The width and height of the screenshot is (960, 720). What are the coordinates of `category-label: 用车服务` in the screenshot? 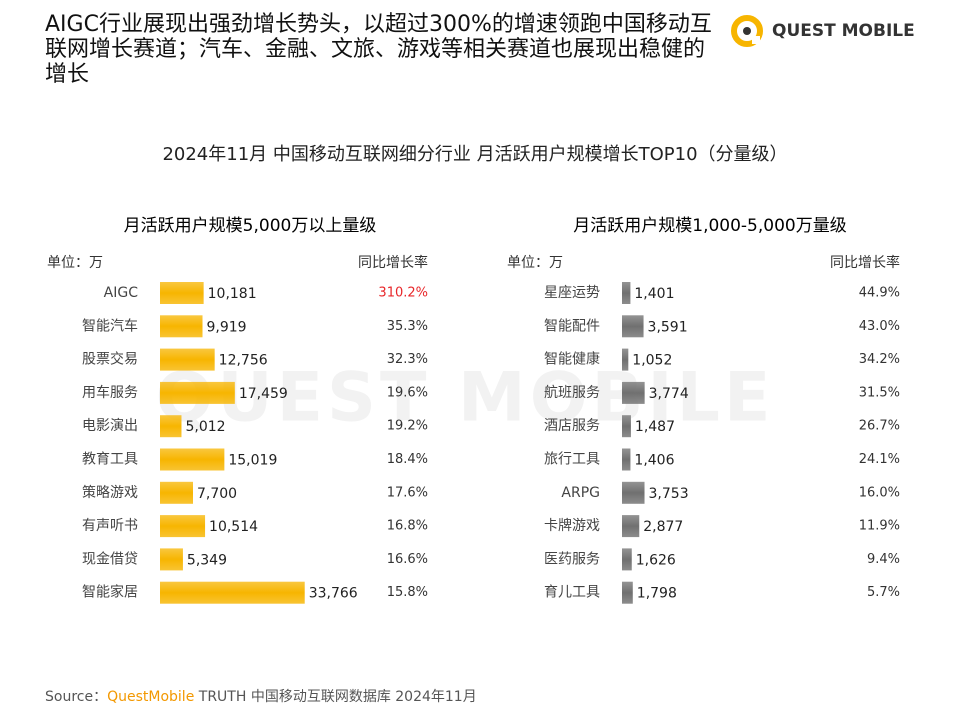 It's located at (110, 392).